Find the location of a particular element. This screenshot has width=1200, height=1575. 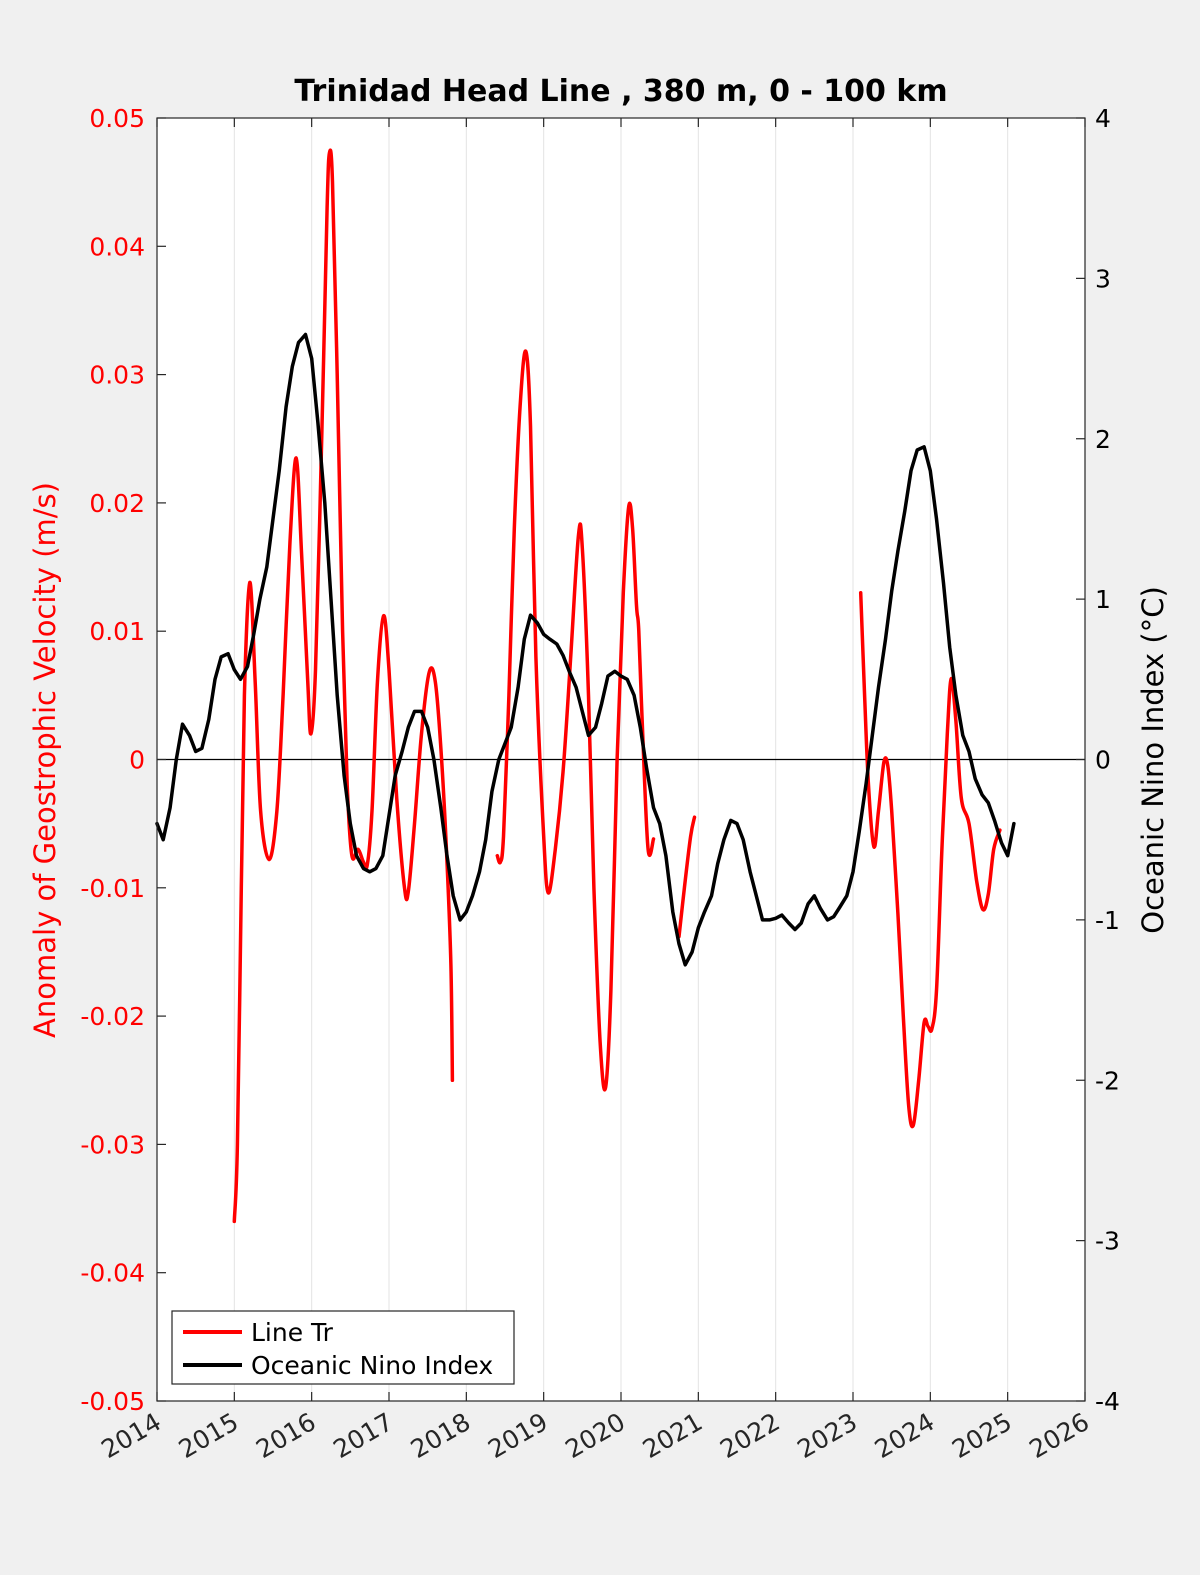

y-right-tick-label-4: 4 is located at coordinates (1103, 118).